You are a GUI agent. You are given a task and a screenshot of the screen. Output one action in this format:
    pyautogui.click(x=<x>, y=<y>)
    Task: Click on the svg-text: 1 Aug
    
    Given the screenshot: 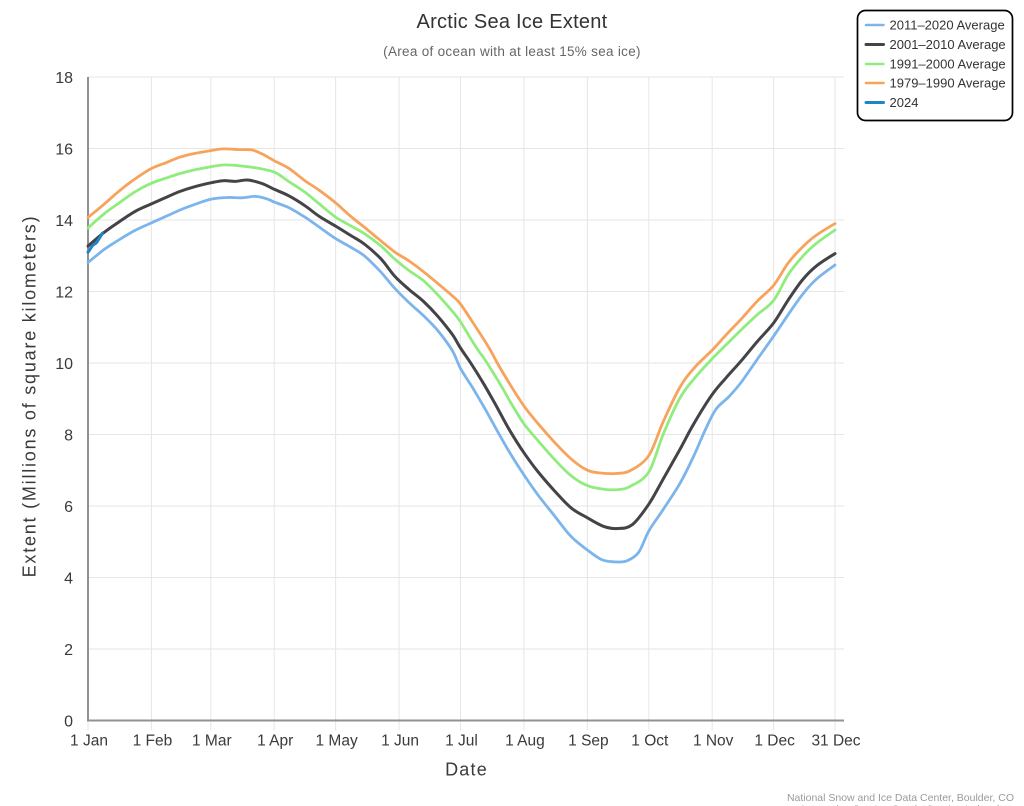 What is the action you would take?
    pyautogui.click(x=525, y=741)
    